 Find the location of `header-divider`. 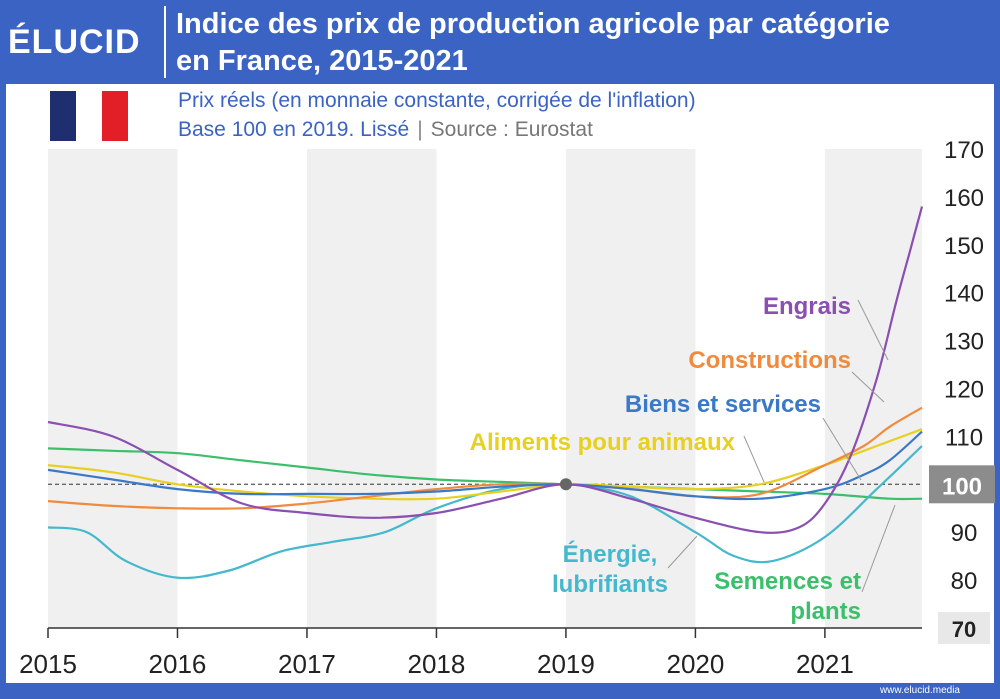

header-divider is located at coordinates (165, 42).